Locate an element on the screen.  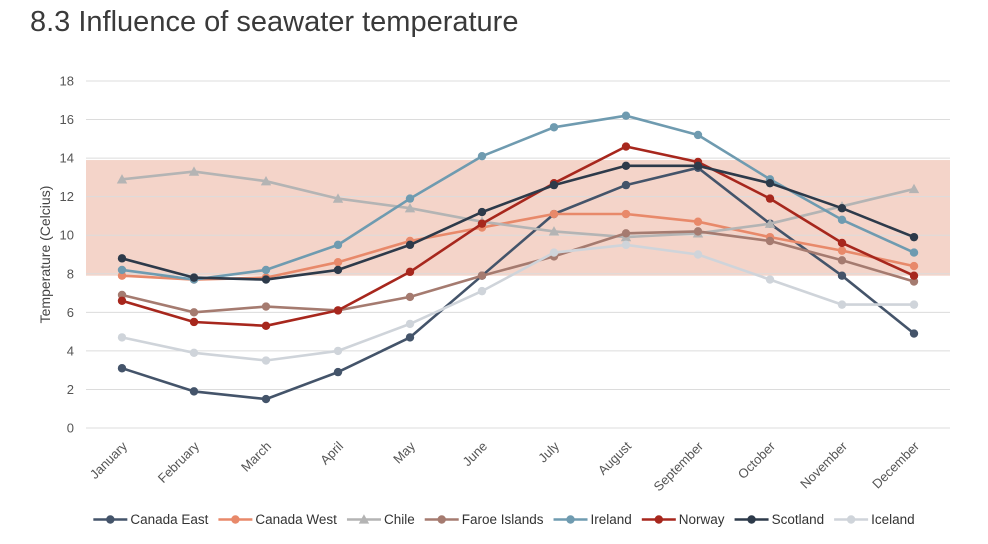
legend-item-chile: Chile is located at coordinates (380, 519).